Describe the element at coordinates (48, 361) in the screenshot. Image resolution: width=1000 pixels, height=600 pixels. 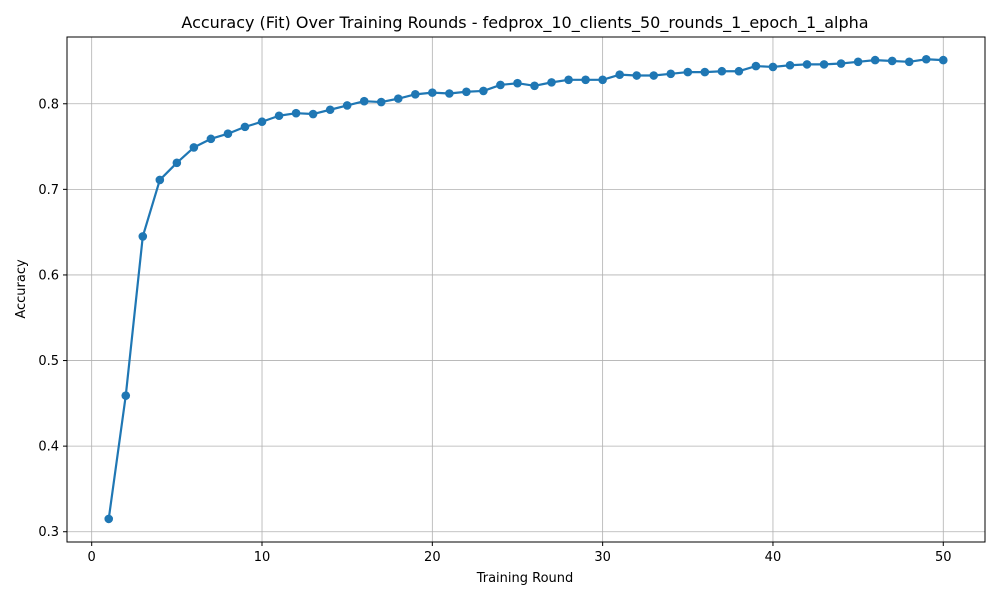
I see `y-tick-label: 0.5` at that location.